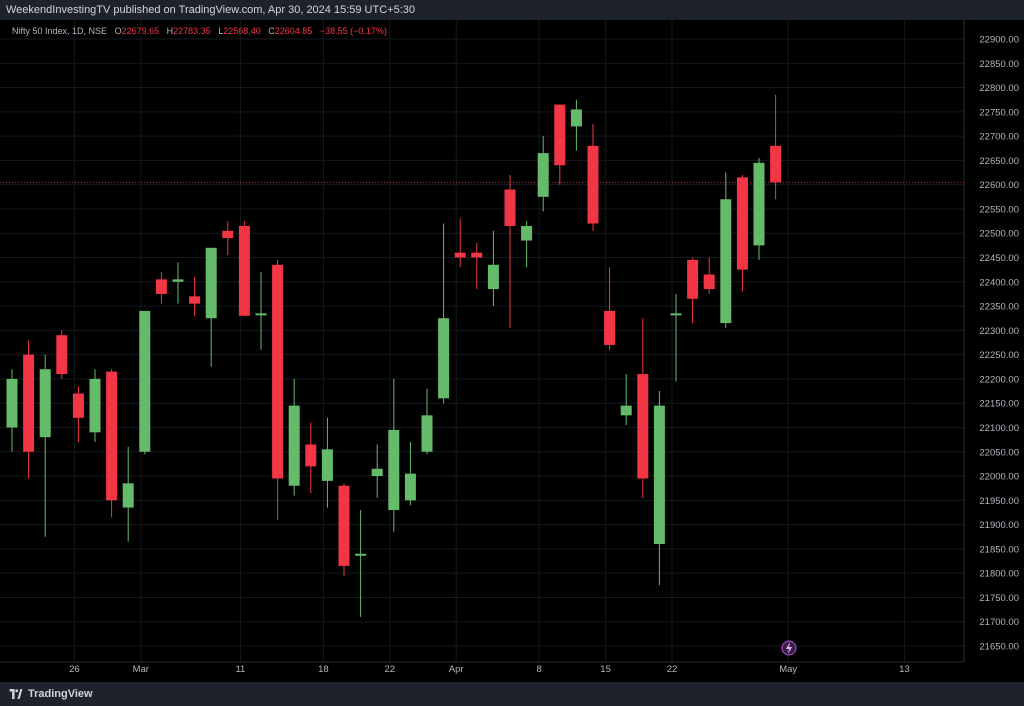  I want to click on price-tick-label: 22600.00, so click(999, 185).